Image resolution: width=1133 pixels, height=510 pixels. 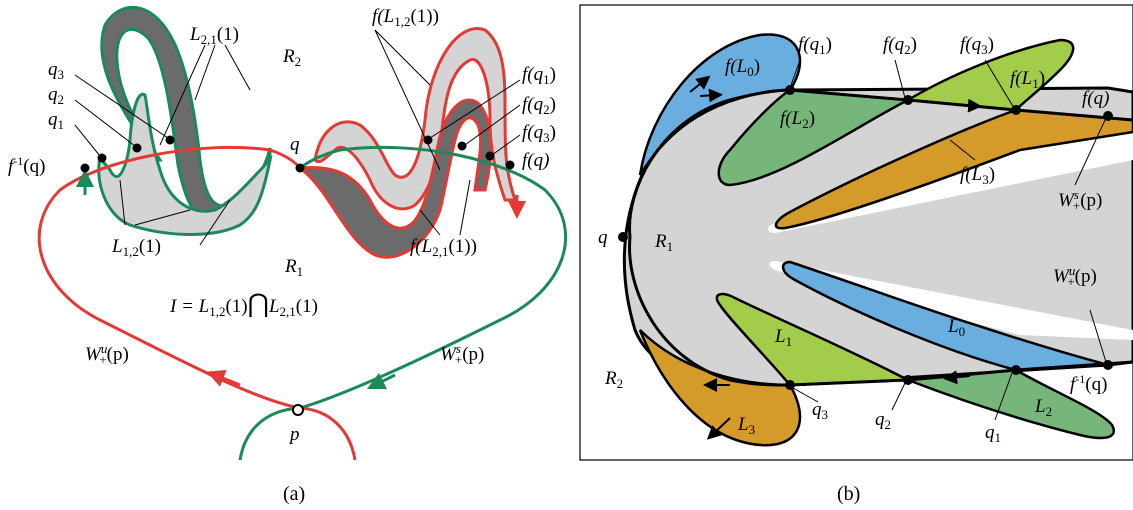 What do you see at coordinates (848, 494) in the screenshot?
I see `caption-b: (b)` at bounding box center [848, 494].